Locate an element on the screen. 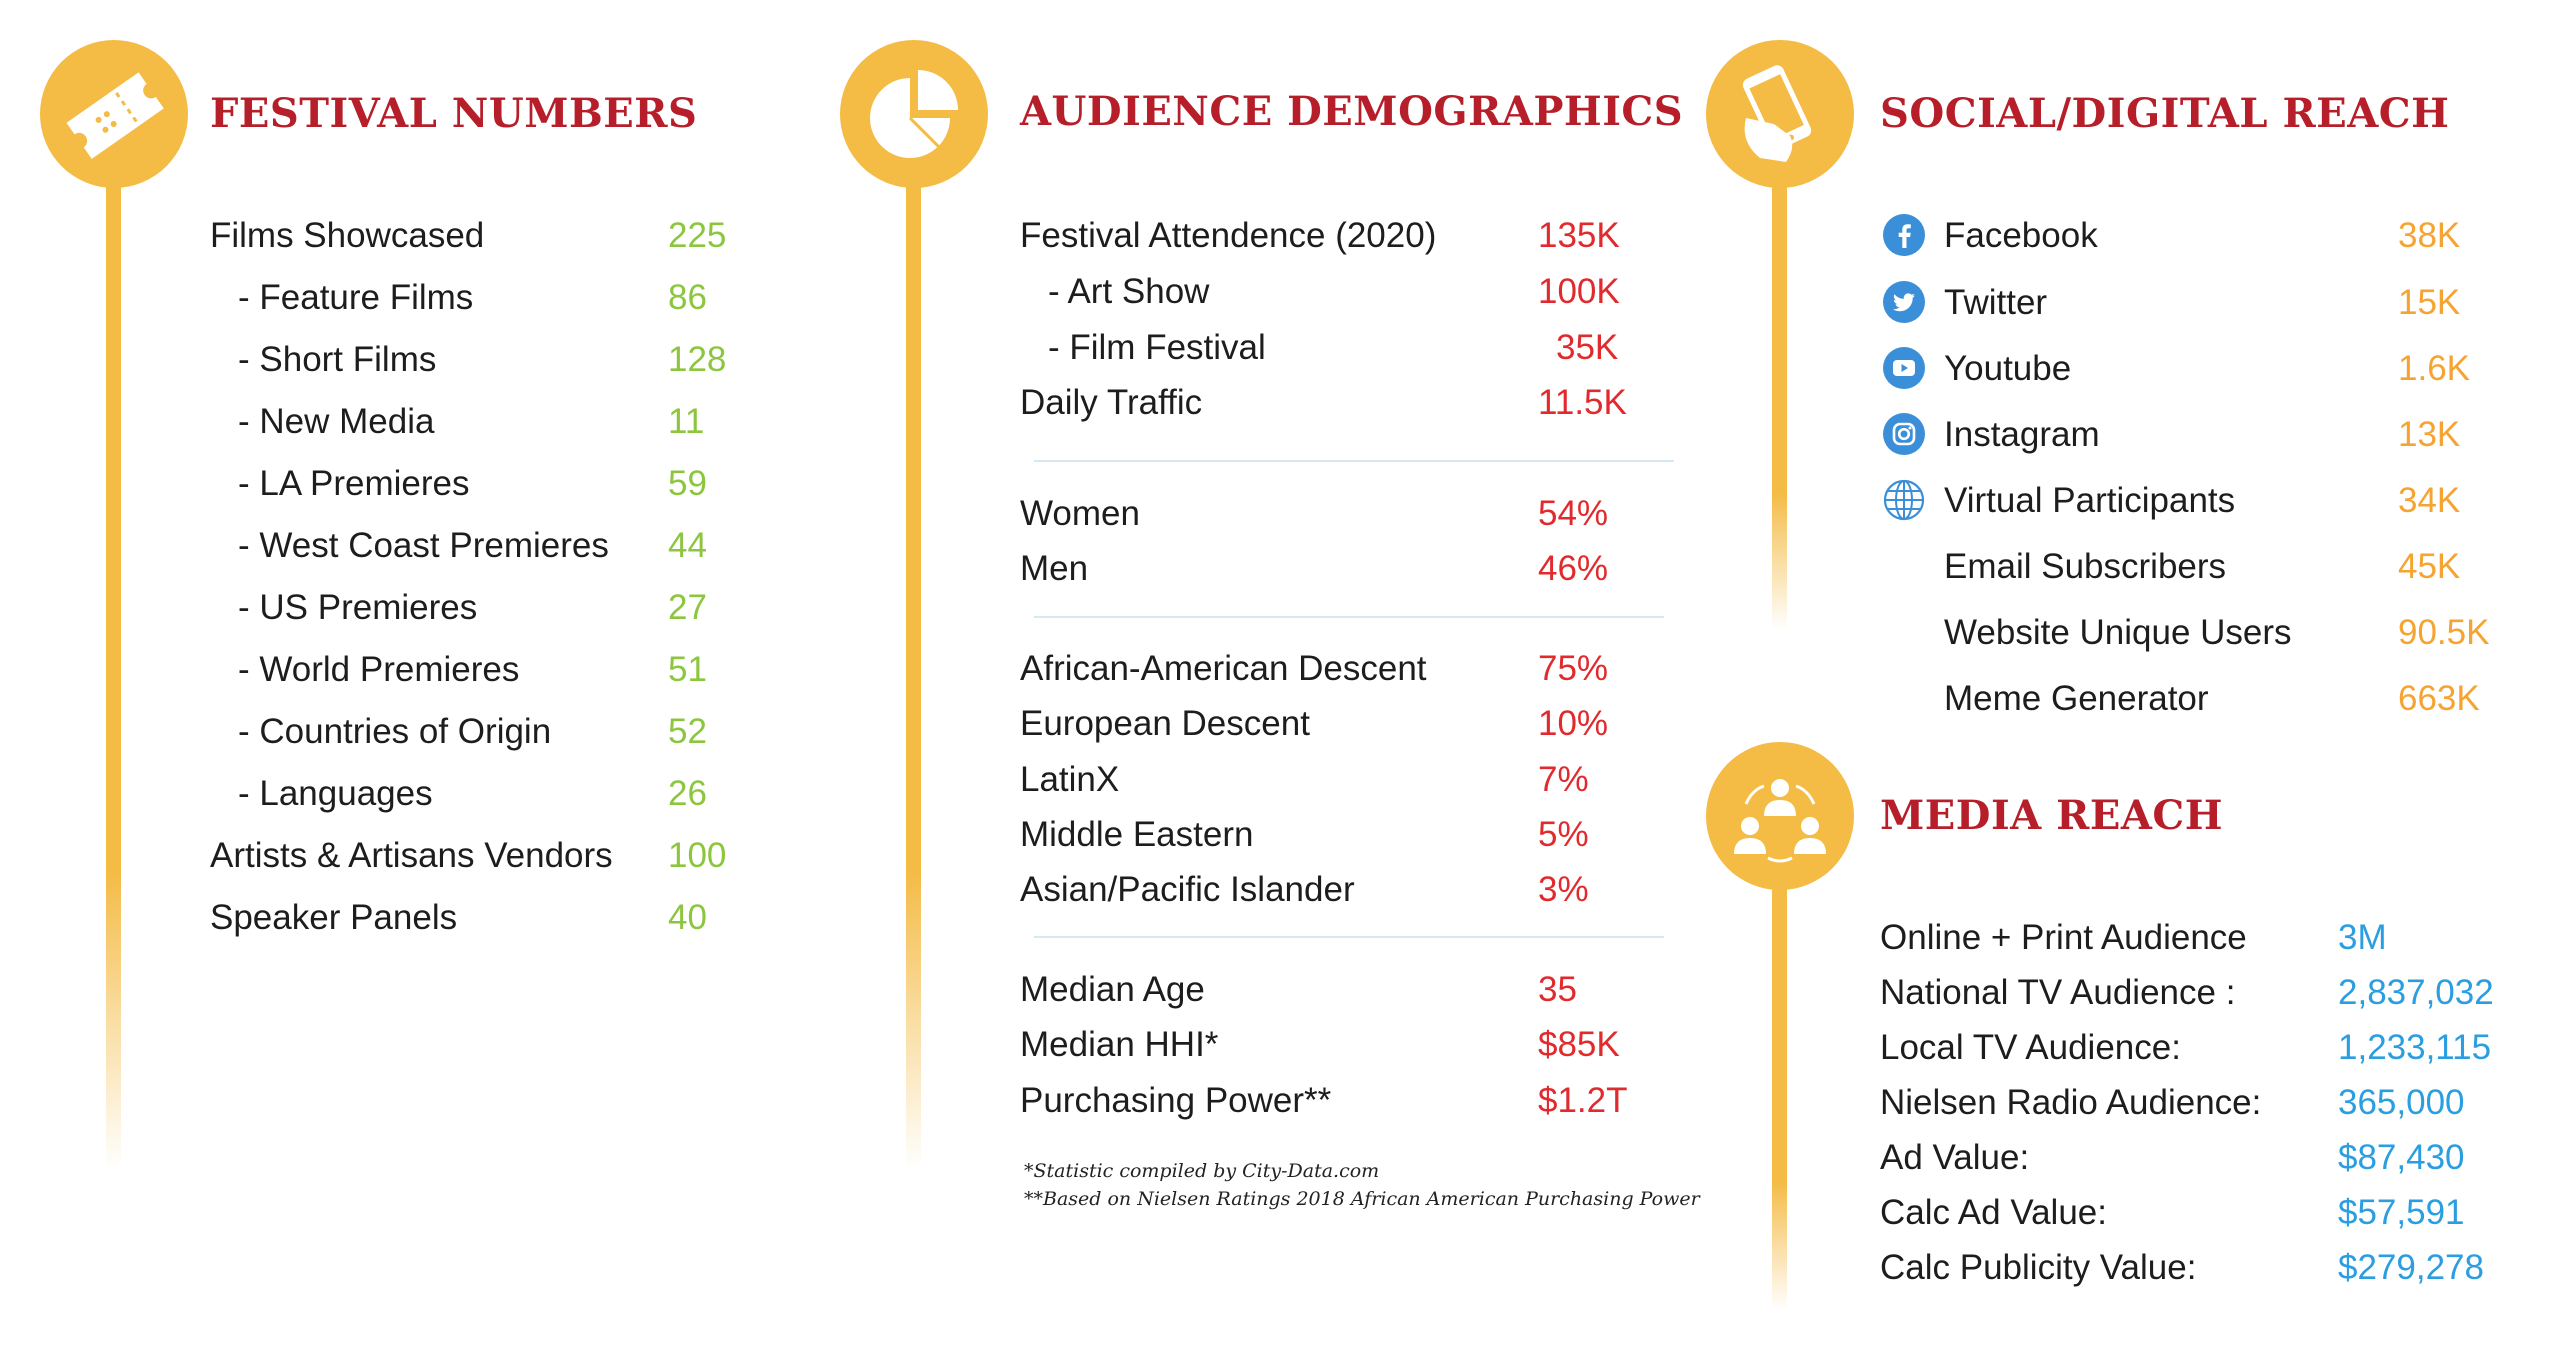 This screenshot has width=2564, height=1356. social-row-label: Meme Generator is located at coordinates (2076, 698).